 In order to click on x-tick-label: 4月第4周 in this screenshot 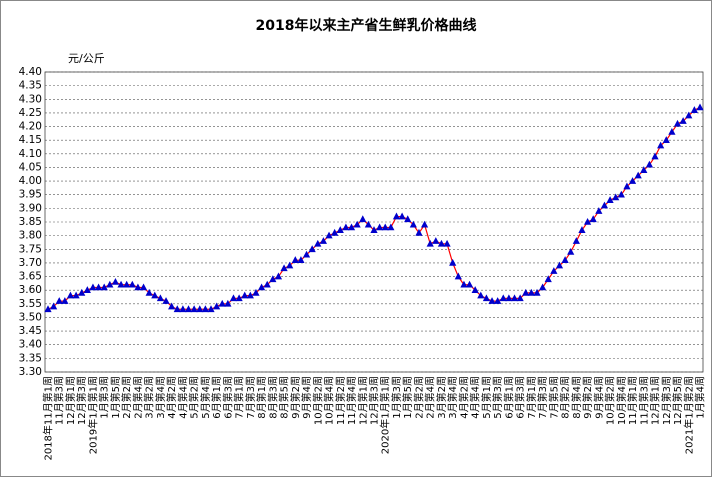, I will do `click(182, 397)`.